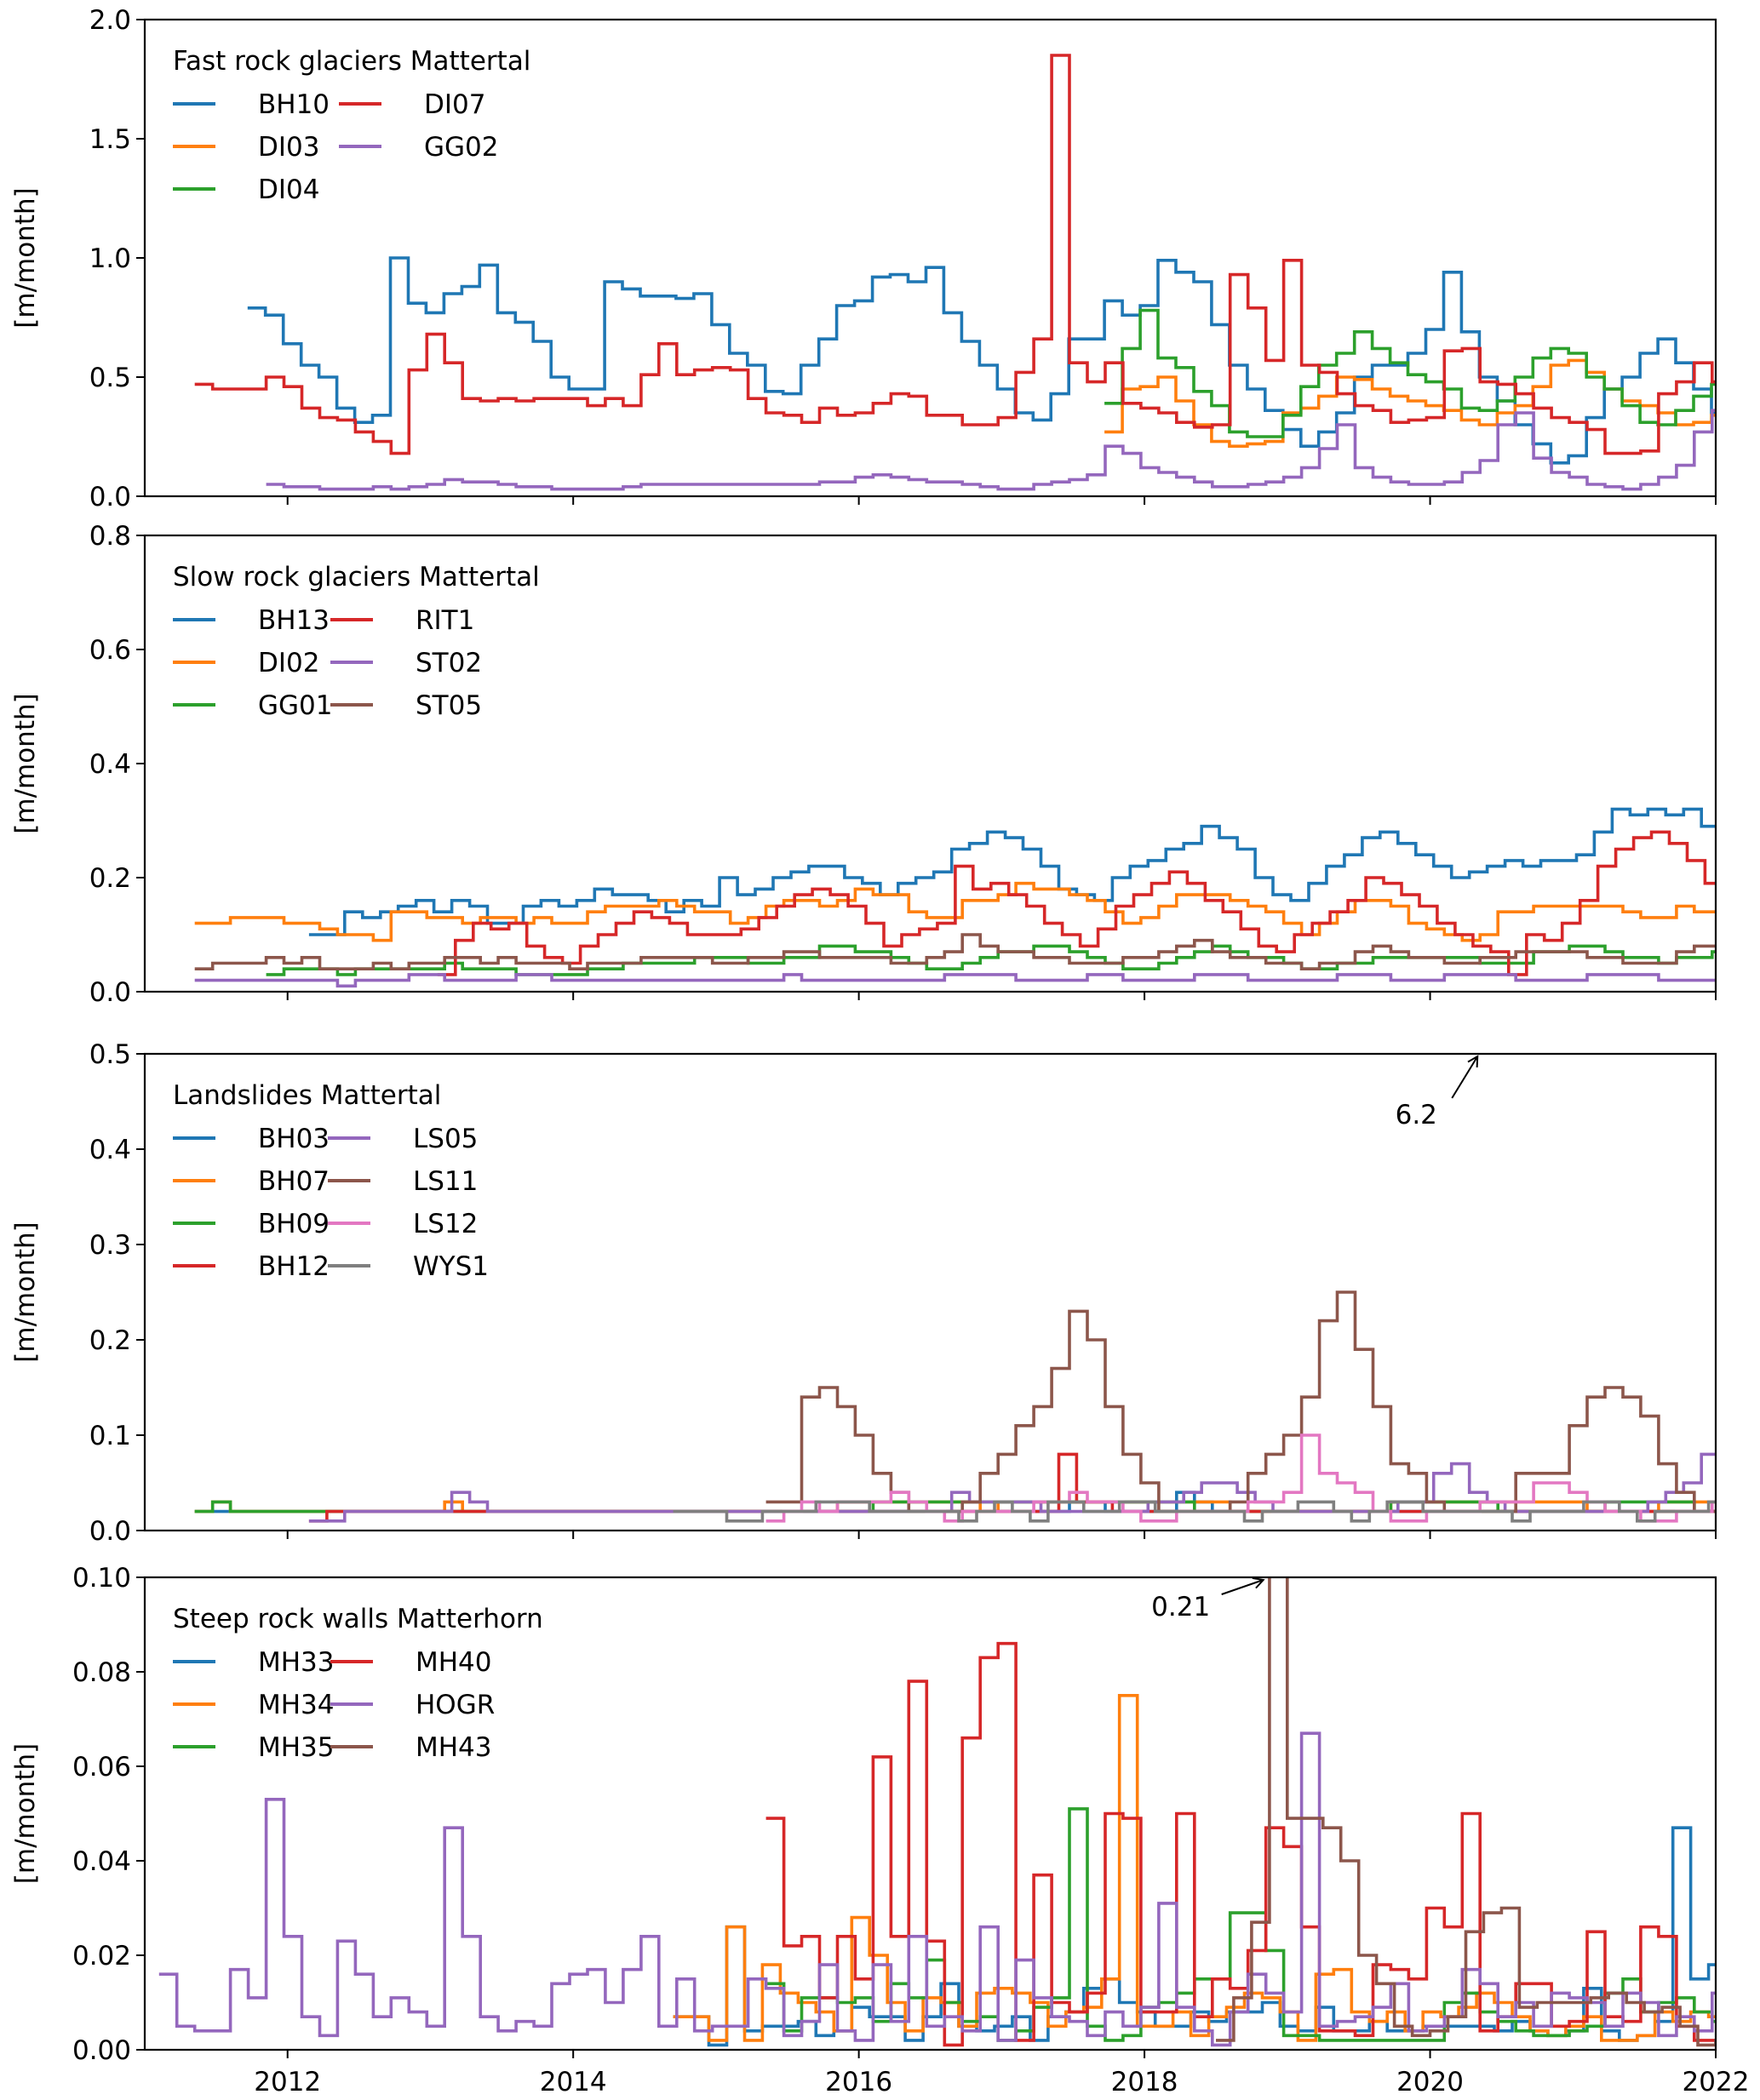 The width and height of the screenshot is (1760, 2100). What do you see at coordinates (296, 1662) in the screenshot?
I see `legend-label: MH33` at bounding box center [296, 1662].